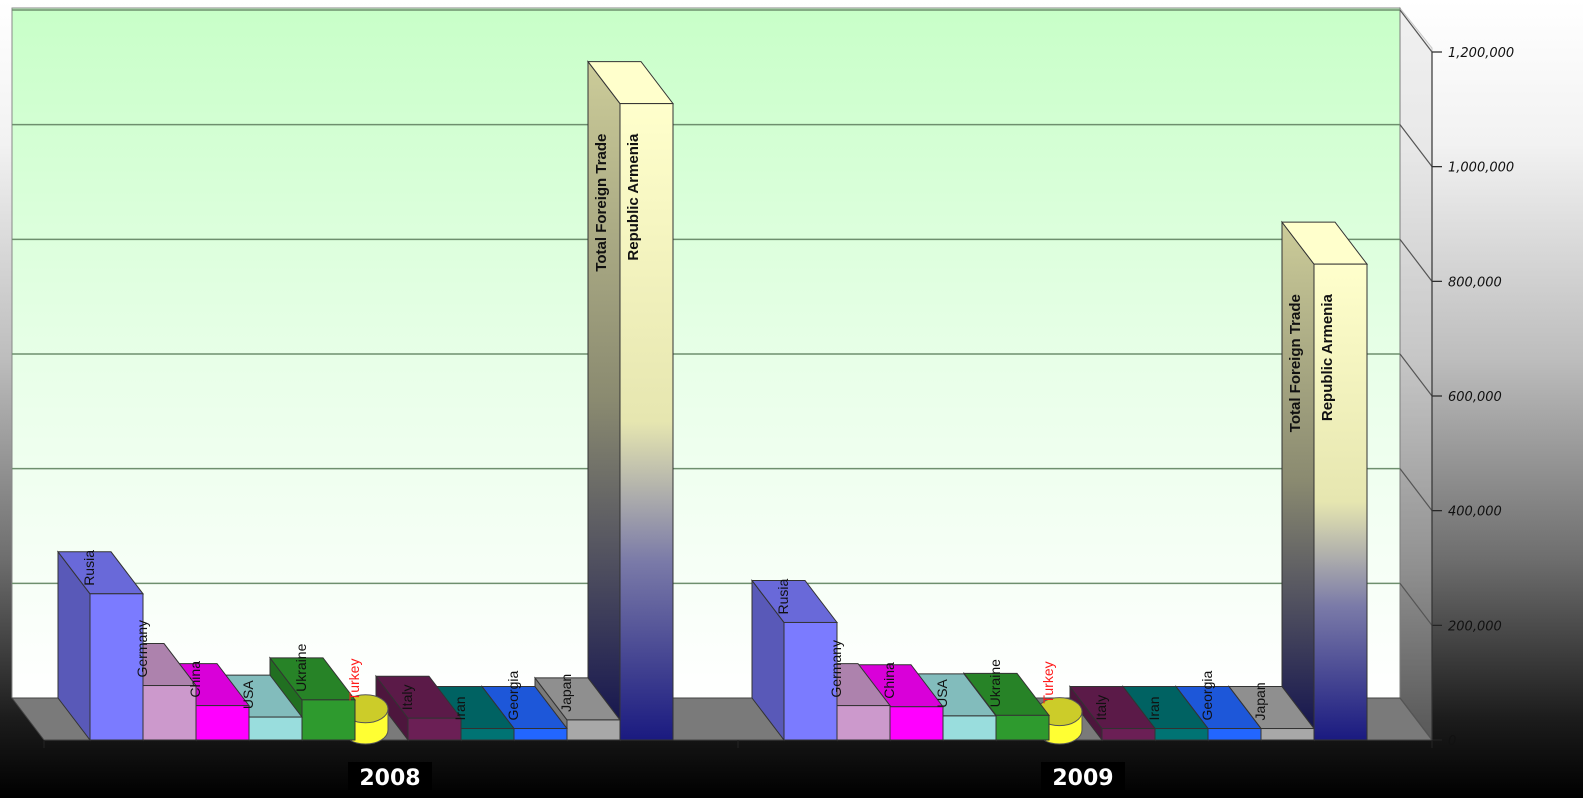 Image resolution: width=1583 pixels, height=798 pixels. I want to click on bar-rusia-2008, so click(100, 646).